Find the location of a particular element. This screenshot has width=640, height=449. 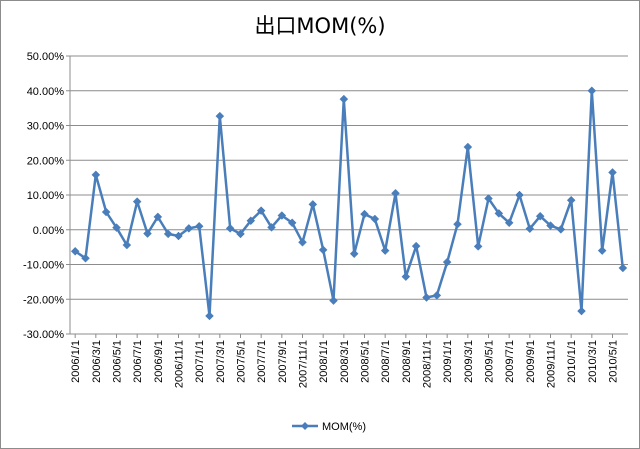

x-tick-label: 2009/9/1 is located at coordinates (531, 361).